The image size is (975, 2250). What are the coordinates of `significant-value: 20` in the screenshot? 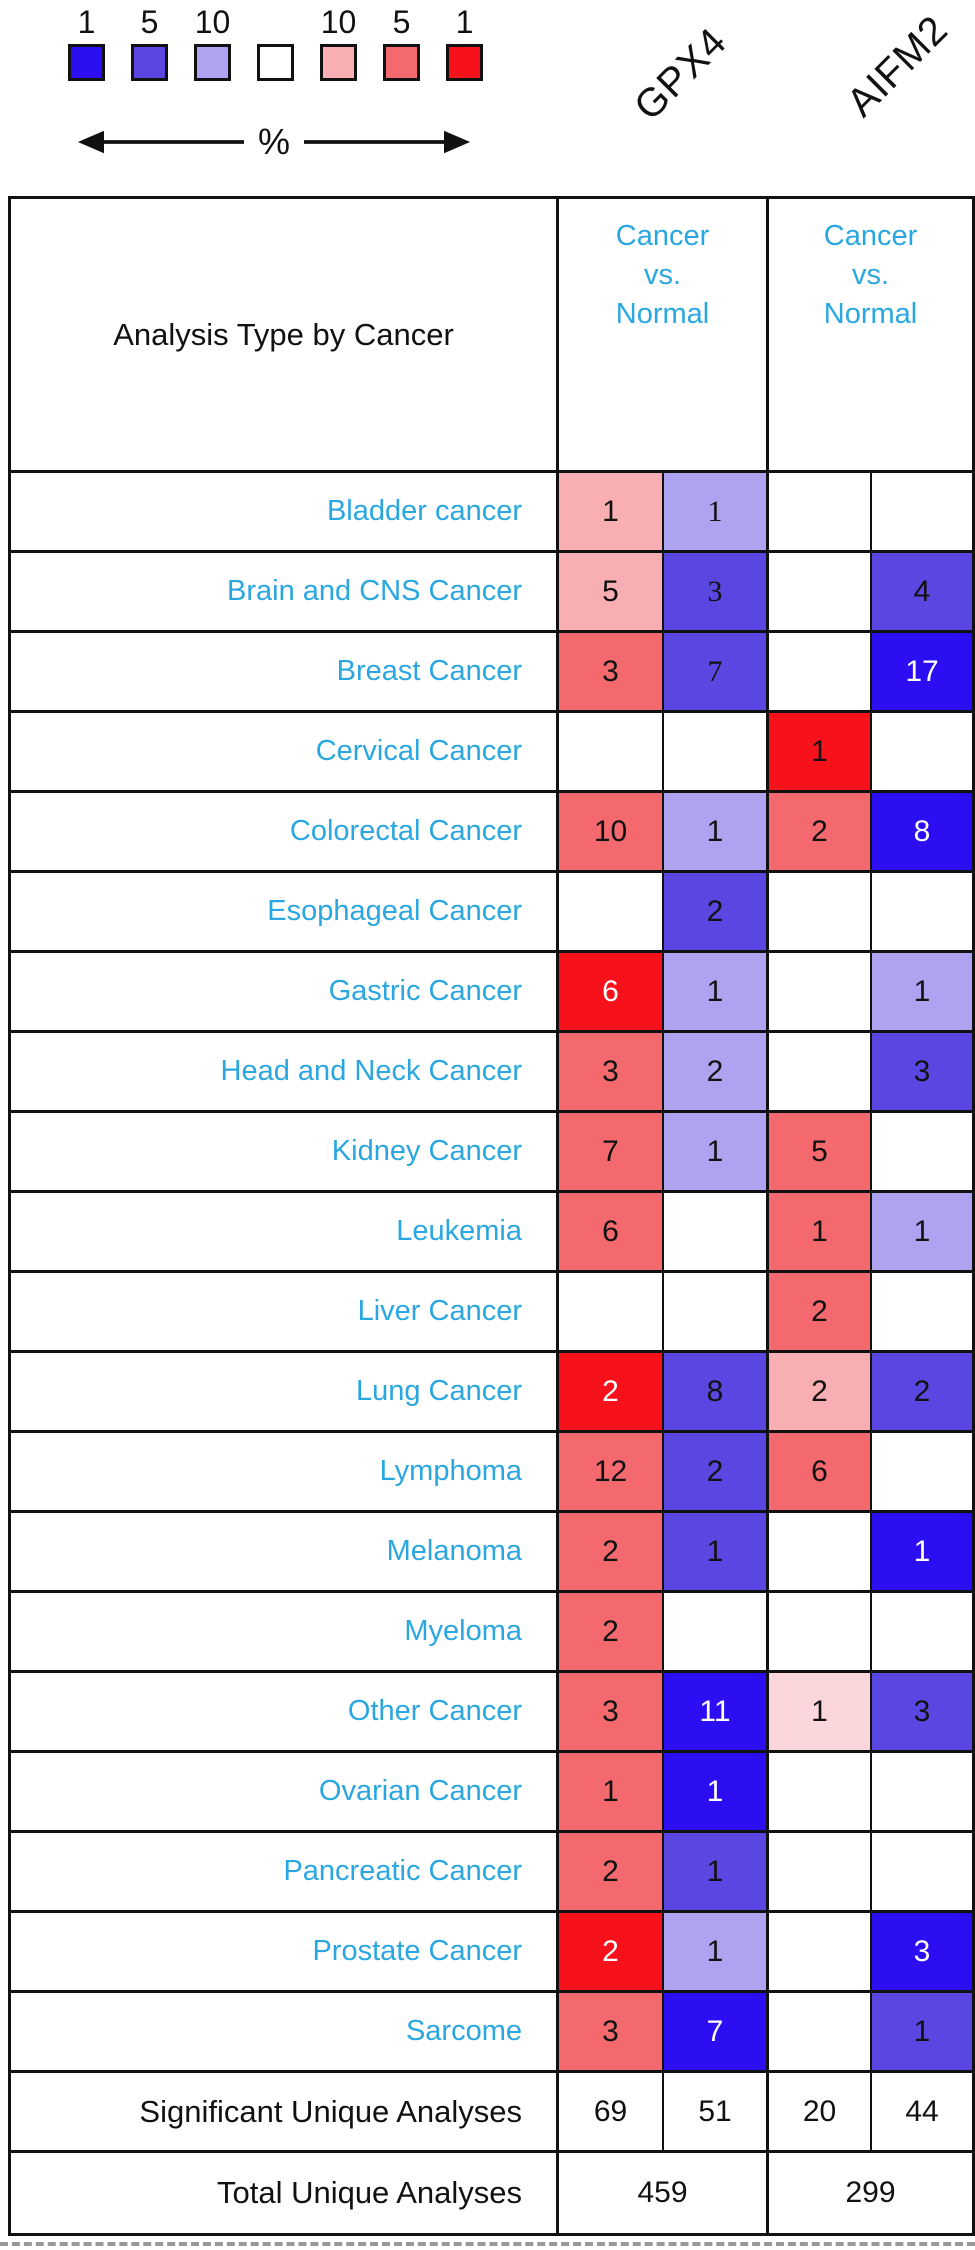 It's located at (820, 2113).